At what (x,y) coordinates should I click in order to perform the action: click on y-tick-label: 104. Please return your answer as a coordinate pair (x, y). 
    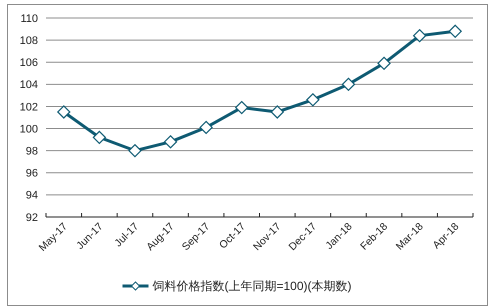
    Looking at the image, I should click on (29, 85).